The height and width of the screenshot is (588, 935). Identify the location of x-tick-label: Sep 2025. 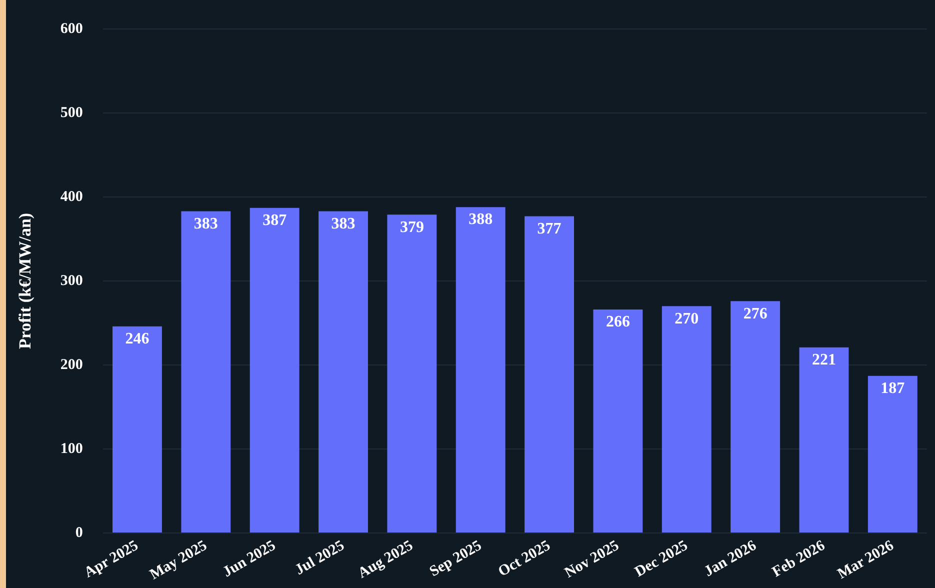
(456, 559).